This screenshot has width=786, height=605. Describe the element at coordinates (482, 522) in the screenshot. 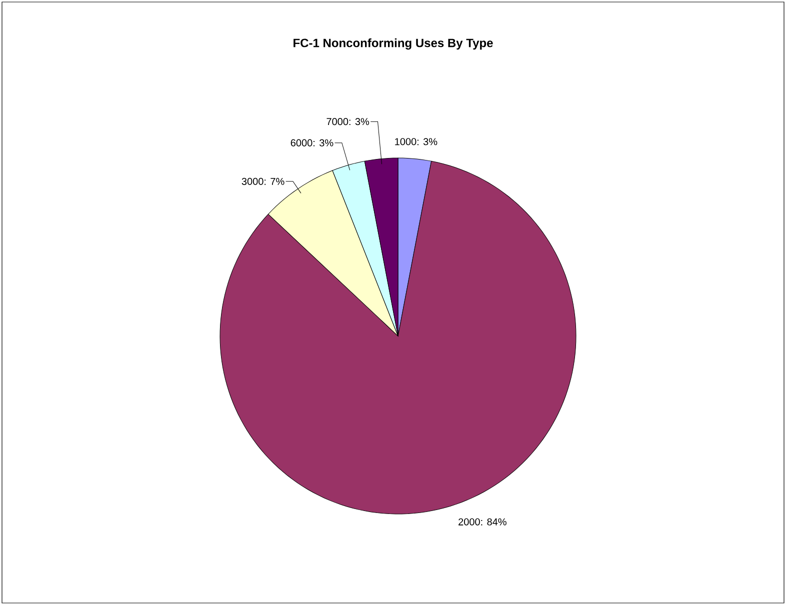

I see `slice-label: 2000: 84%` at that location.